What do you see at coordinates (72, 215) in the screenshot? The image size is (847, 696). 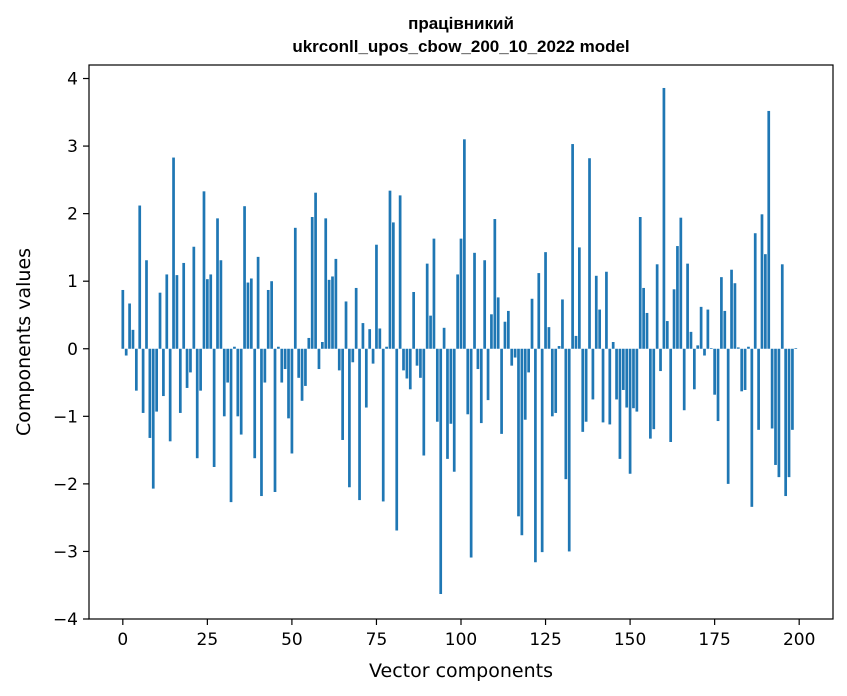 I see `y-tick-label: 2` at bounding box center [72, 215].